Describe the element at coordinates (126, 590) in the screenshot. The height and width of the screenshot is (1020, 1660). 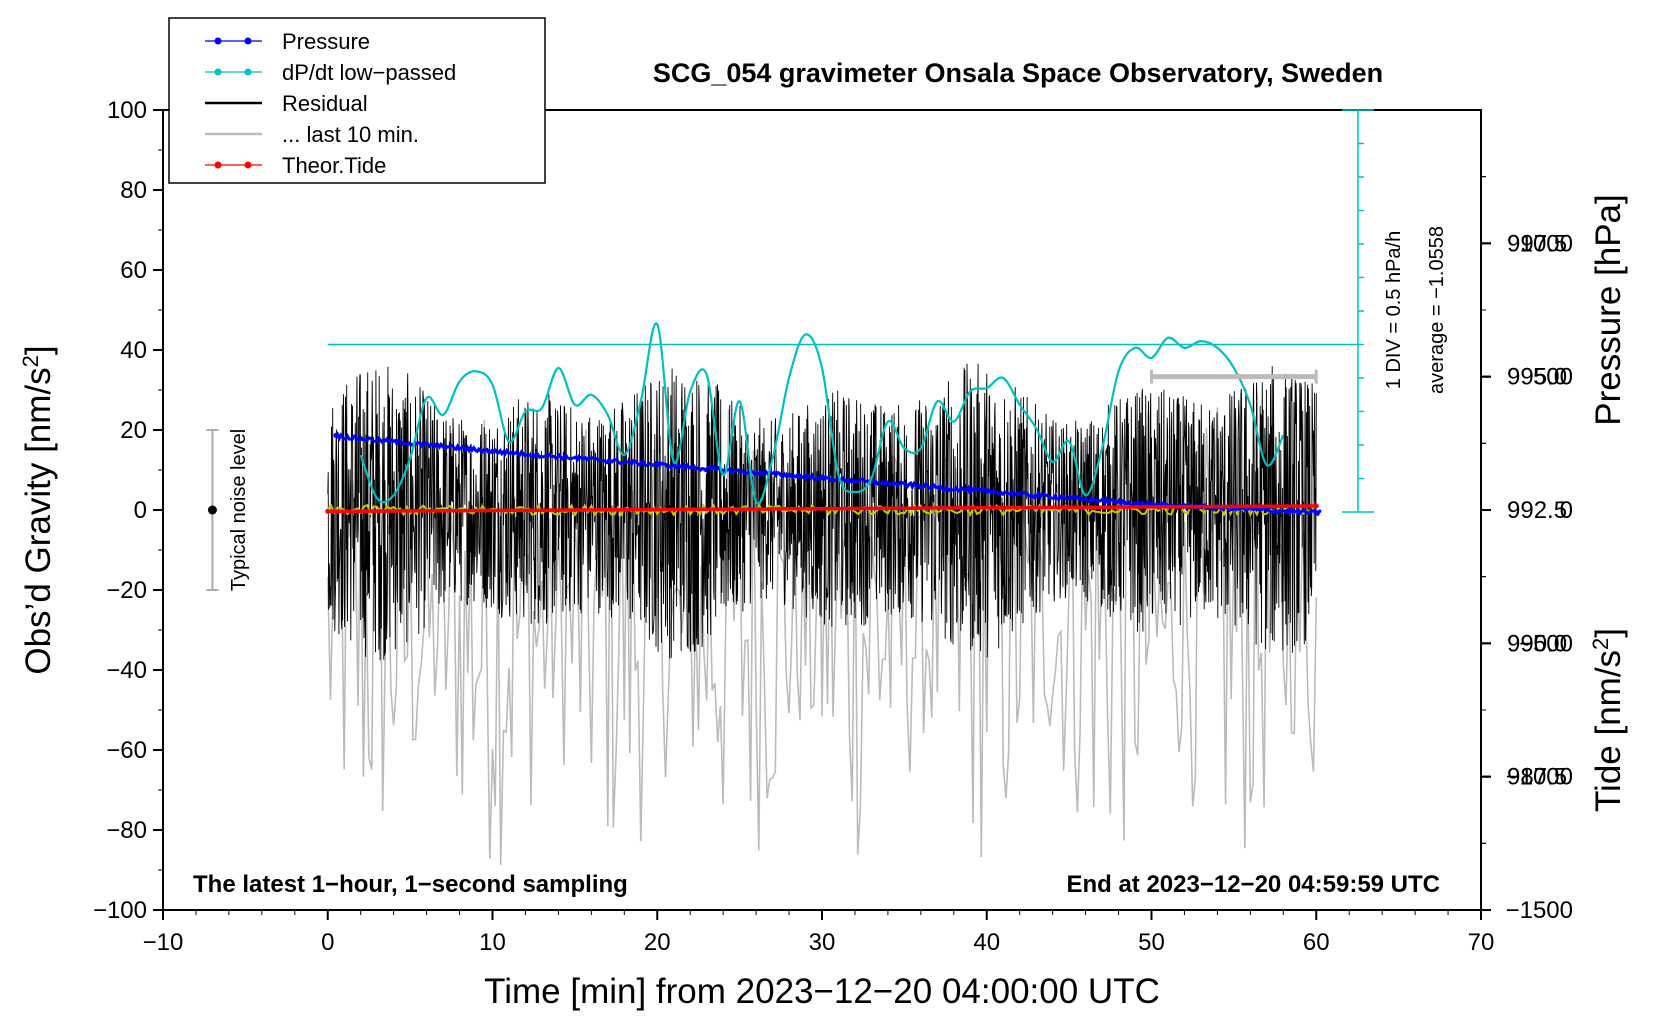
I see `y-tick-label: −20` at that location.